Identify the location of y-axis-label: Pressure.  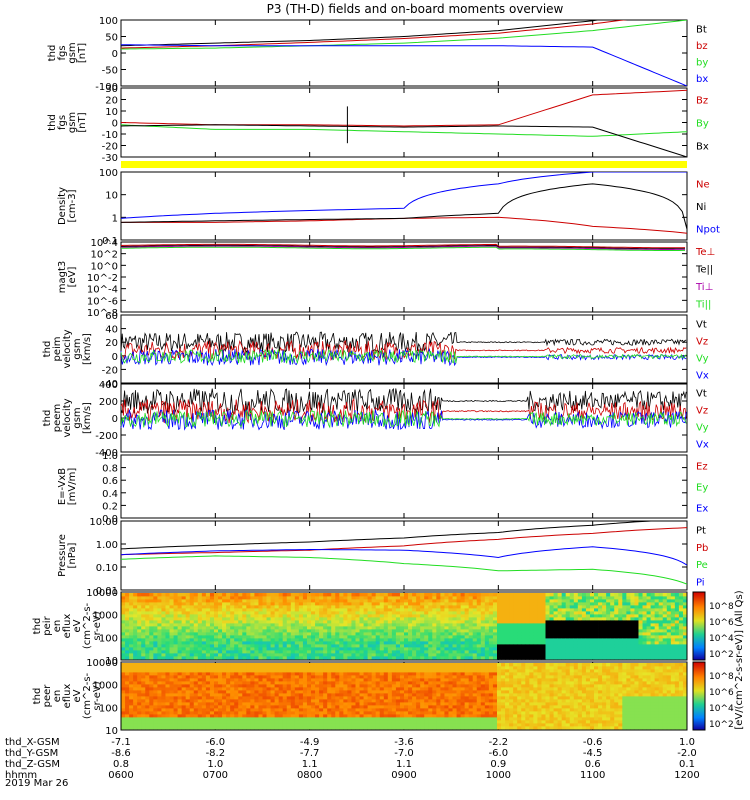
(62, 555).